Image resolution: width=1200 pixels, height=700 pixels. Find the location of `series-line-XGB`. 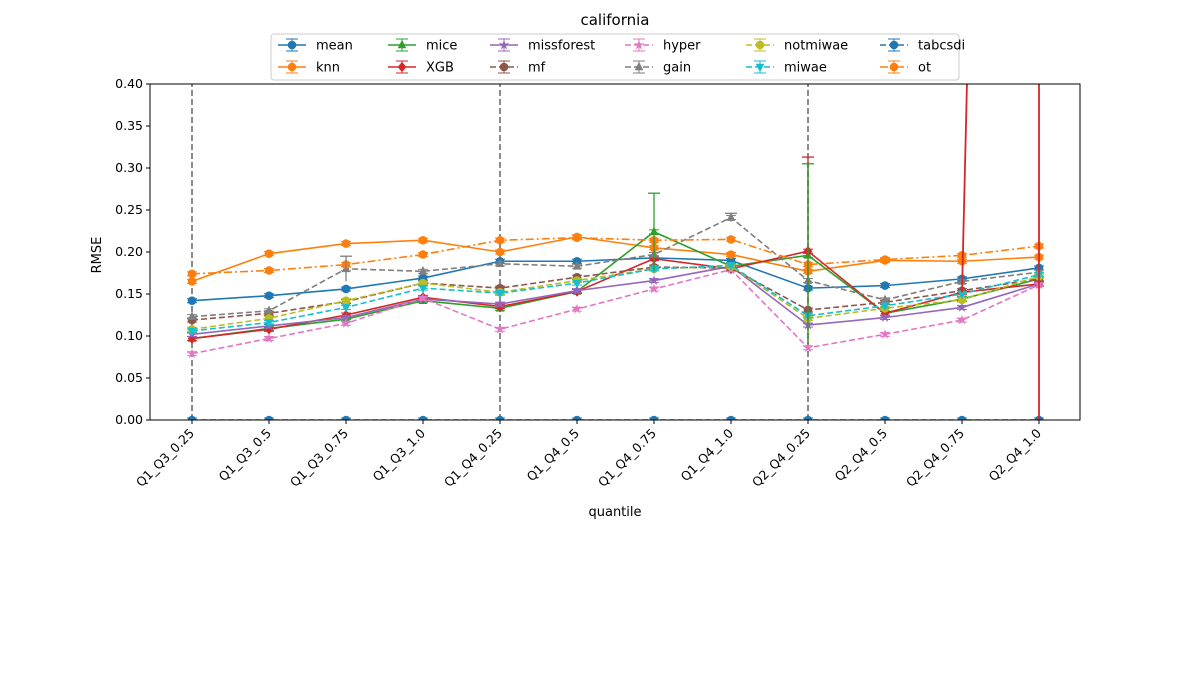

series-line-XGB is located at coordinates (615, 295).